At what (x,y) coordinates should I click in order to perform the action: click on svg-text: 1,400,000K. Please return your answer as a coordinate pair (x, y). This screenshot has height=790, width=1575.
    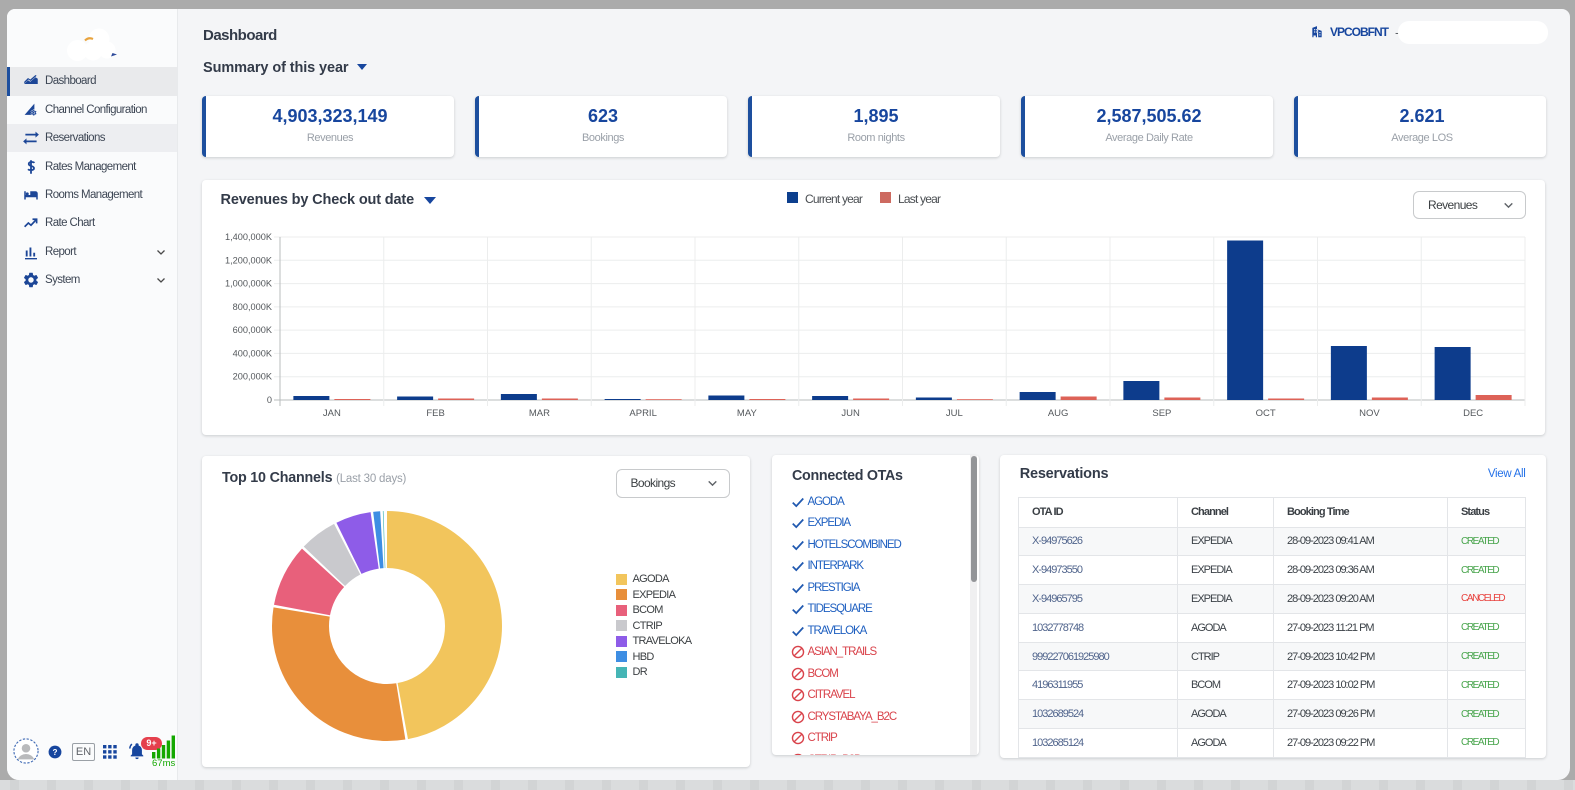
    Looking at the image, I should click on (249, 237).